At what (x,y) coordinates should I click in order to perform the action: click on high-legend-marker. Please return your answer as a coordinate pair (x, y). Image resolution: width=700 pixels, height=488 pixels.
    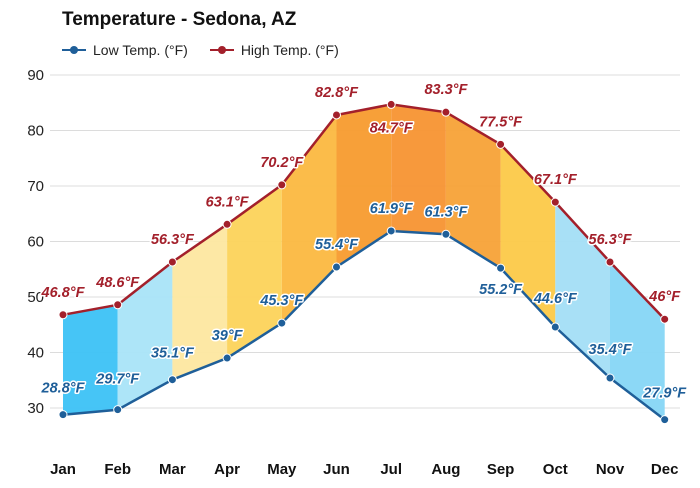
    Looking at the image, I should click on (221, 50).